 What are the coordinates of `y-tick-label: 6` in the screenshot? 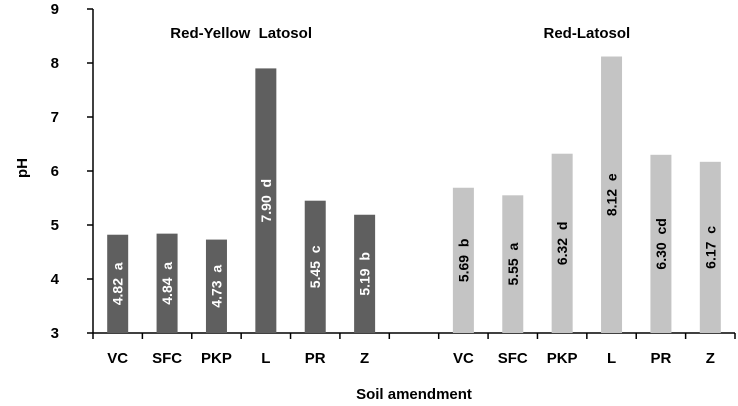 It's located at (55, 171).